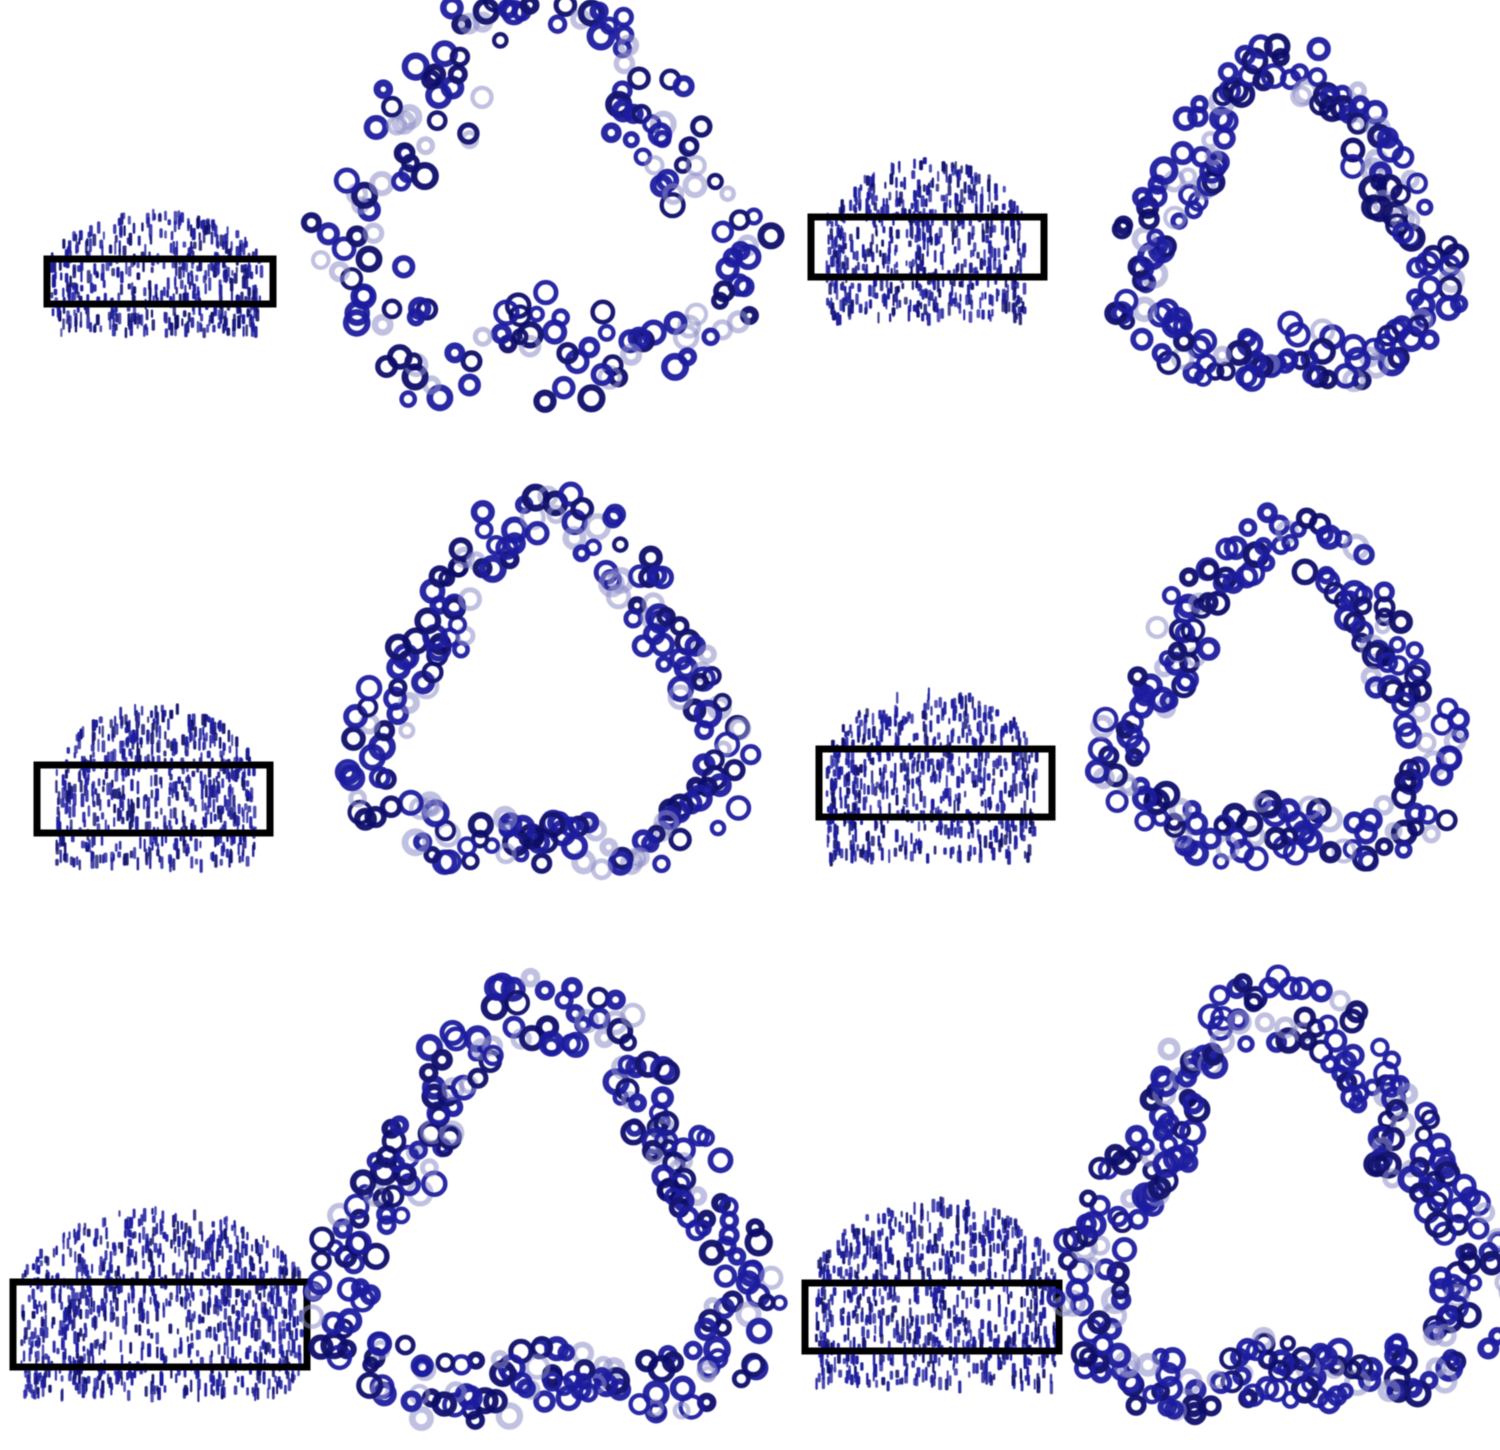  What do you see at coordinates (932, 1295) in the screenshot?
I see `side-view-row-3-b` at bounding box center [932, 1295].